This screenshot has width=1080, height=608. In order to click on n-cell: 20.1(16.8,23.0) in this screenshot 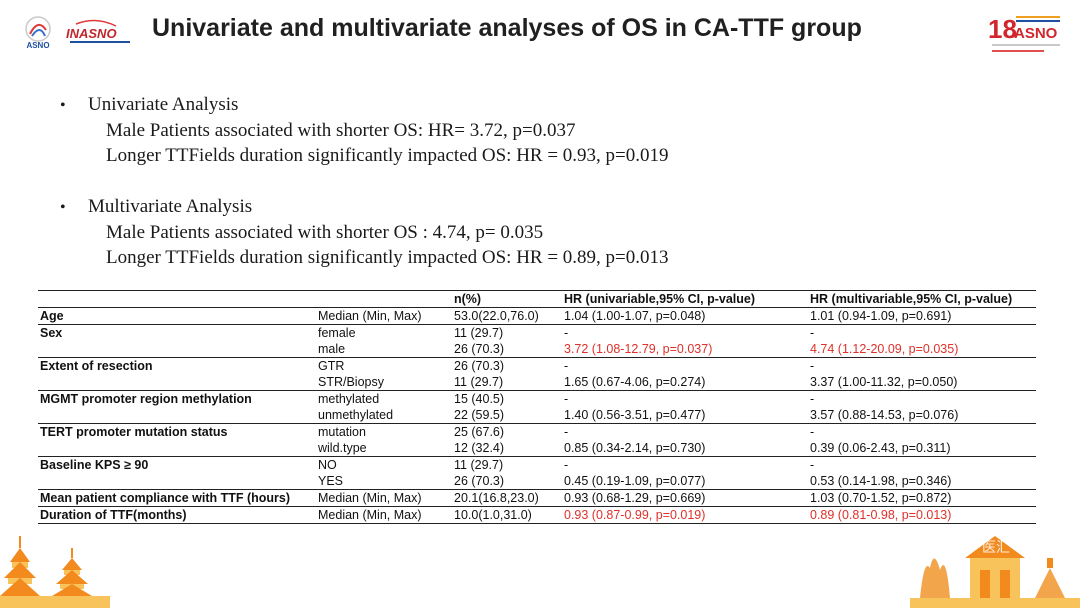, I will do `click(507, 498)`.